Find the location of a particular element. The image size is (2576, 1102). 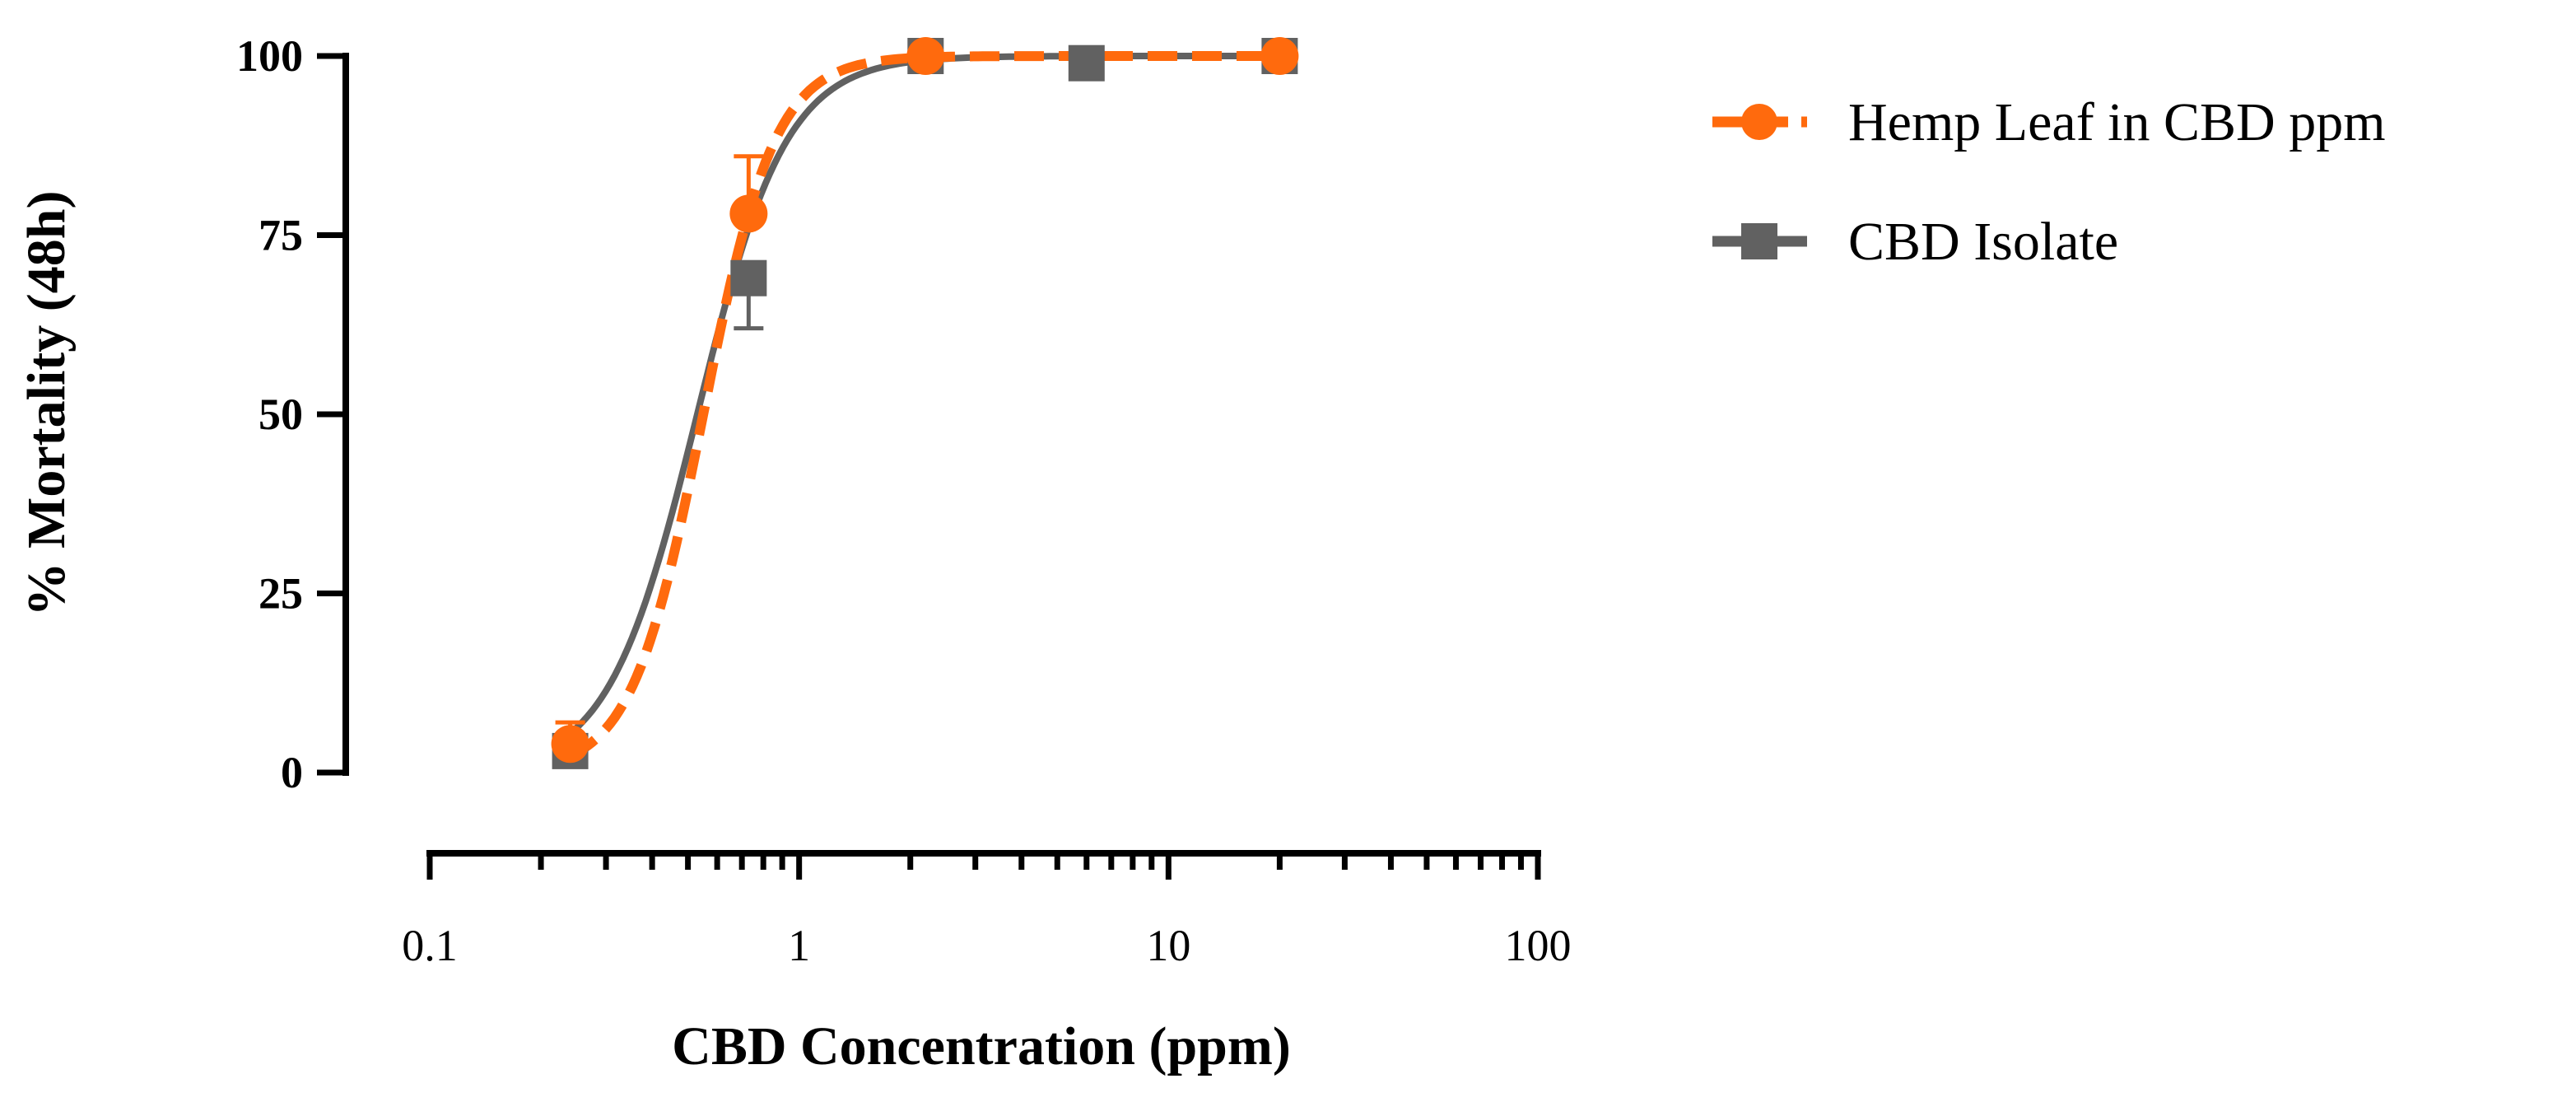

y-tick-label: 0 is located at coordinates (292, 772).